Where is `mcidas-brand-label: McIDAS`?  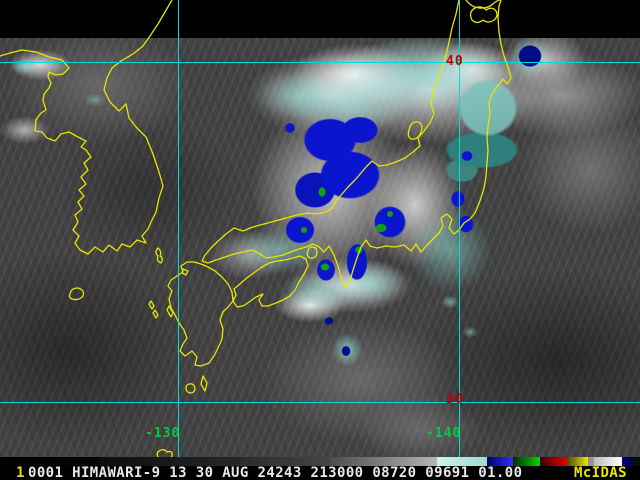
mcidas-brand-label: McIDAS is located at coordinates (600, 472).